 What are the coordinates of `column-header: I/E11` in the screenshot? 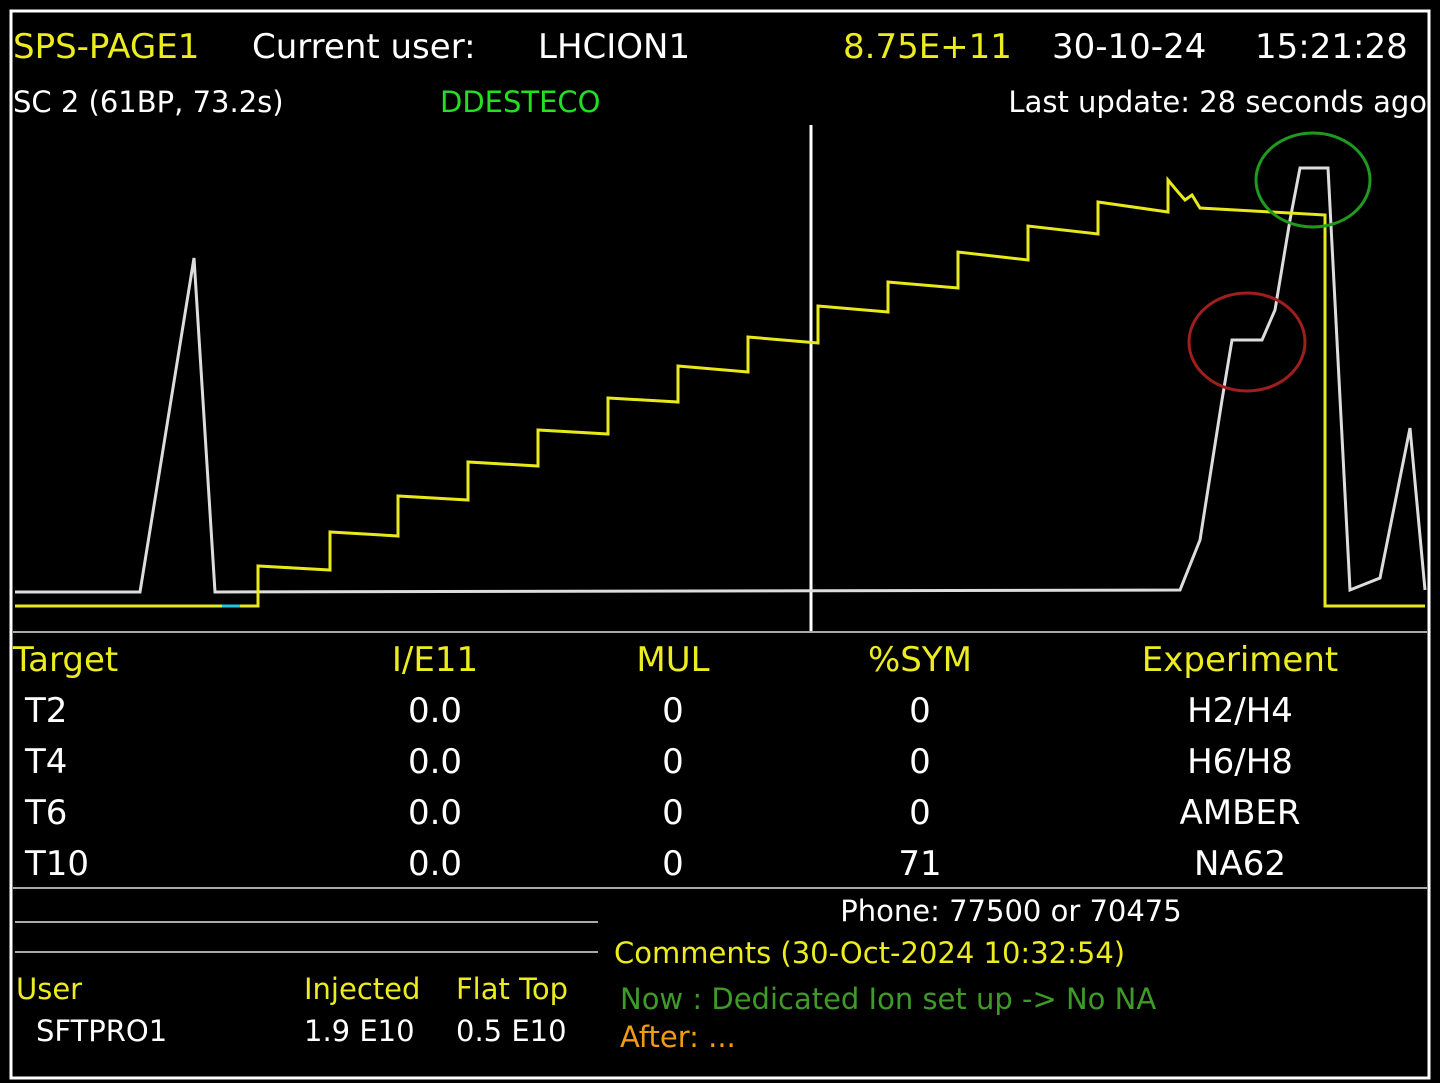 It's located at (435, 660).